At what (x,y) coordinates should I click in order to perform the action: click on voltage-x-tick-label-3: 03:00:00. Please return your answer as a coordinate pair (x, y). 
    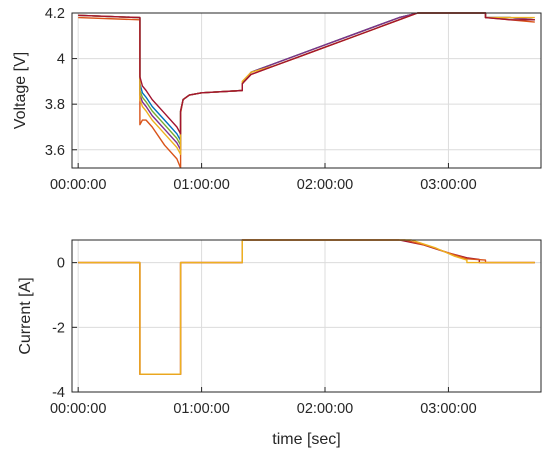
    Looking at the image, I should click on (448, 185).